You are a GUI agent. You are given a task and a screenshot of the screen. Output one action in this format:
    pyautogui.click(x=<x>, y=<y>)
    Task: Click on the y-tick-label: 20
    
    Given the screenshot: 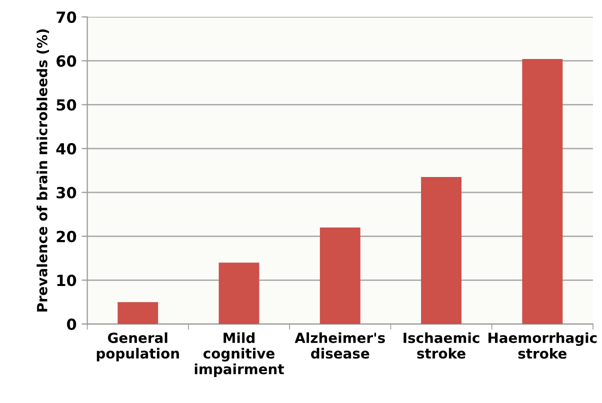 What is the action you would take?
    pyautogui.click(x=66, y=236)
    